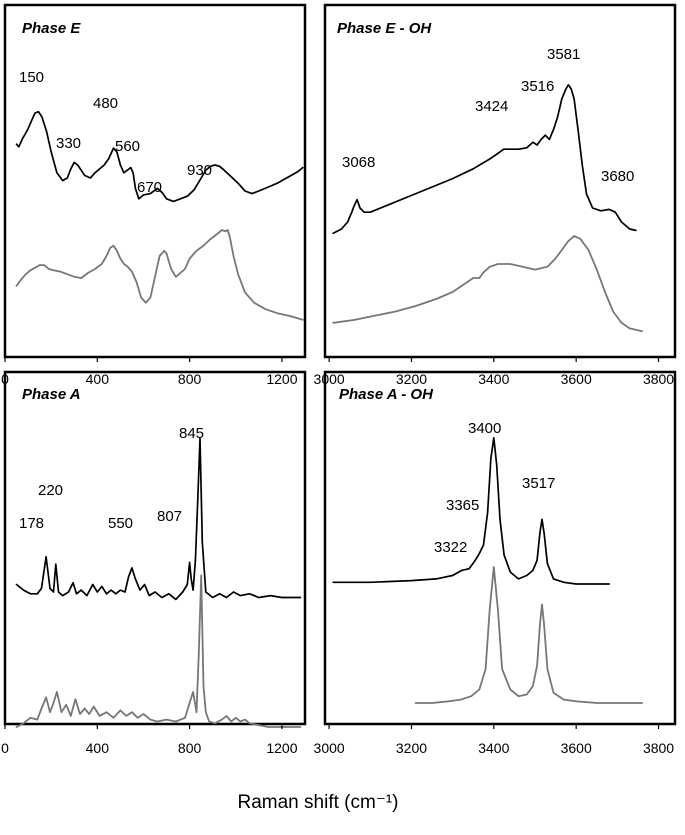 The image size is (685, 835). What do you see at coordinates (5, 748) in the screenshot?
I see `x-tick-label: 0` at bounding box center [5, 748].